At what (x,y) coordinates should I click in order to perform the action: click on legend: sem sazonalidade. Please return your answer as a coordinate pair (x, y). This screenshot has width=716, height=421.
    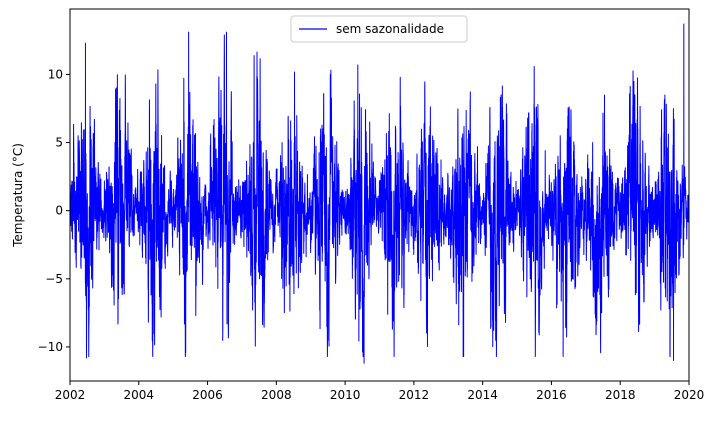
    Looking at the image, I should click on (379, 29).